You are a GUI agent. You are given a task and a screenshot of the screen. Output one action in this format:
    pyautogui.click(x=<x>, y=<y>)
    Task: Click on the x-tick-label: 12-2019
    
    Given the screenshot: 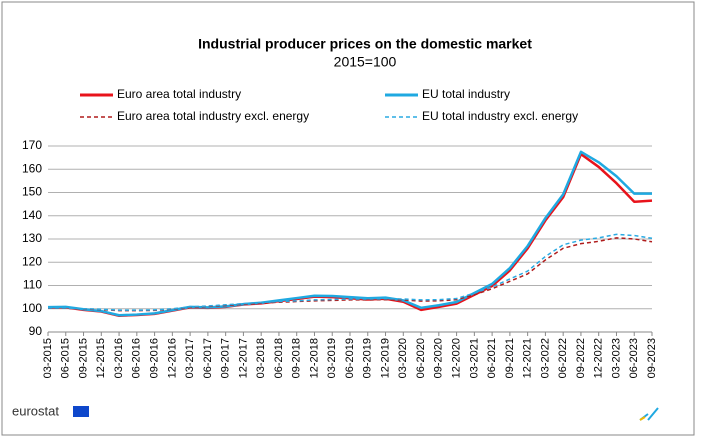 What is the action you would take?
    pyautogui.click(x=385, y=358)
    